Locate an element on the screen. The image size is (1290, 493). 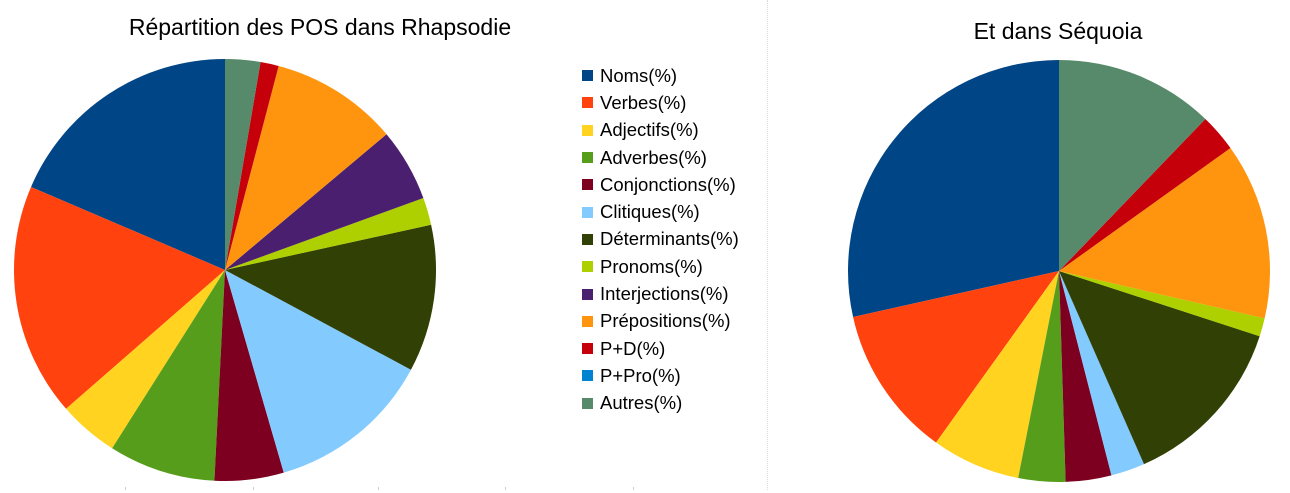
legend-item: Prépositions(%) is located at coordinates (660, 321).